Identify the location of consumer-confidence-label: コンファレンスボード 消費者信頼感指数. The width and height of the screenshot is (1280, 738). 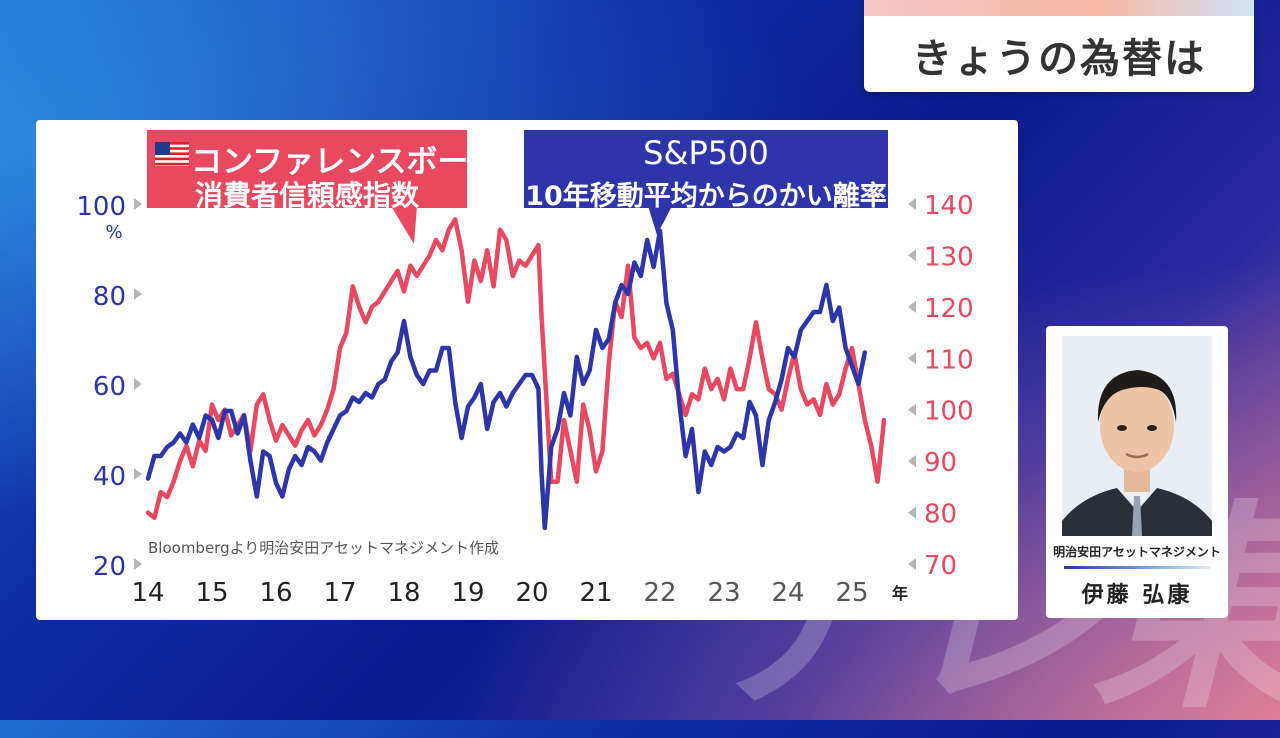
(323, 171).